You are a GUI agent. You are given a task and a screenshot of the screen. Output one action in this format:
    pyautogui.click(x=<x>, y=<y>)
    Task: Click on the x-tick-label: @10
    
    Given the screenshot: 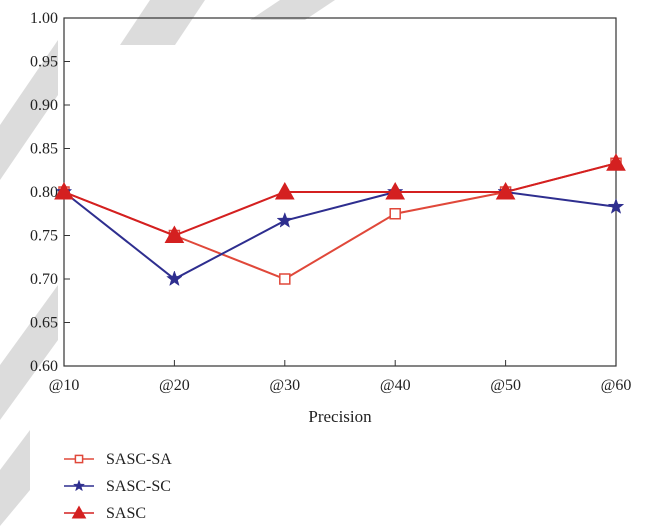 What is the action you would take?
    pyautogui.click(x=64, y=385)
    